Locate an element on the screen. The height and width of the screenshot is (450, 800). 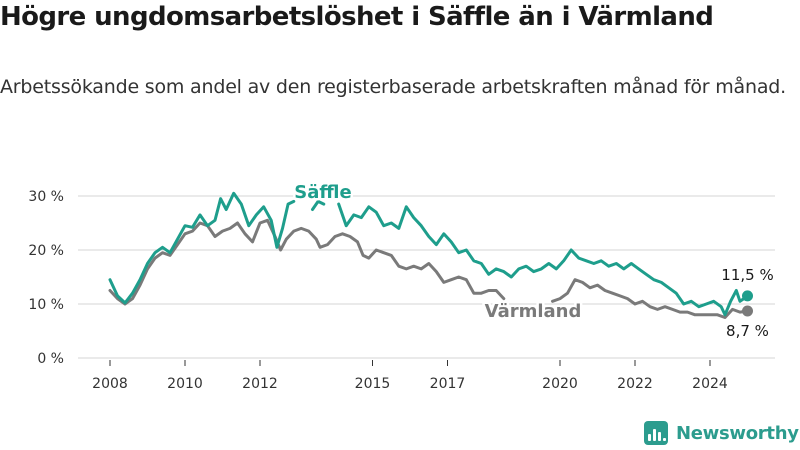
x-tick-label: 2020 is located at coordinates (560, 384).